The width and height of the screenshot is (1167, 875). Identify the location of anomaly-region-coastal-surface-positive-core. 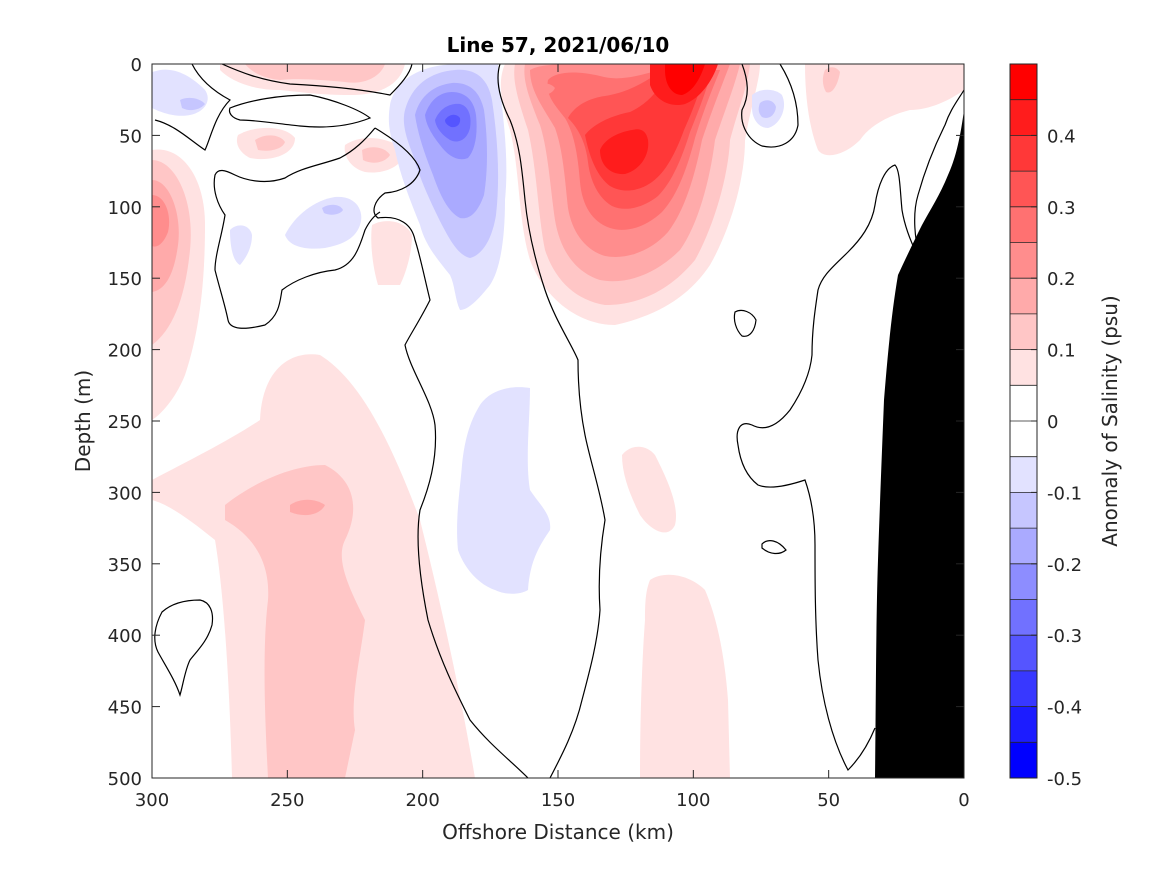
(831, 80).